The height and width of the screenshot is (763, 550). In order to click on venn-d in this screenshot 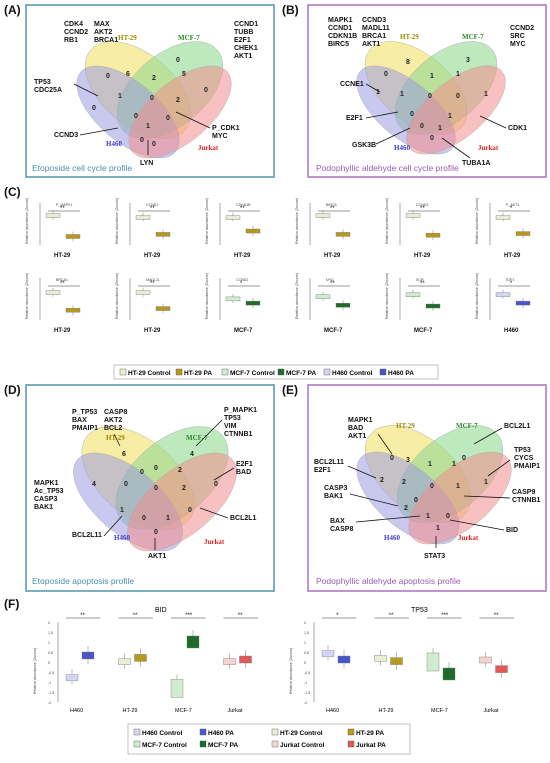, I will do `click(155, 489)`.